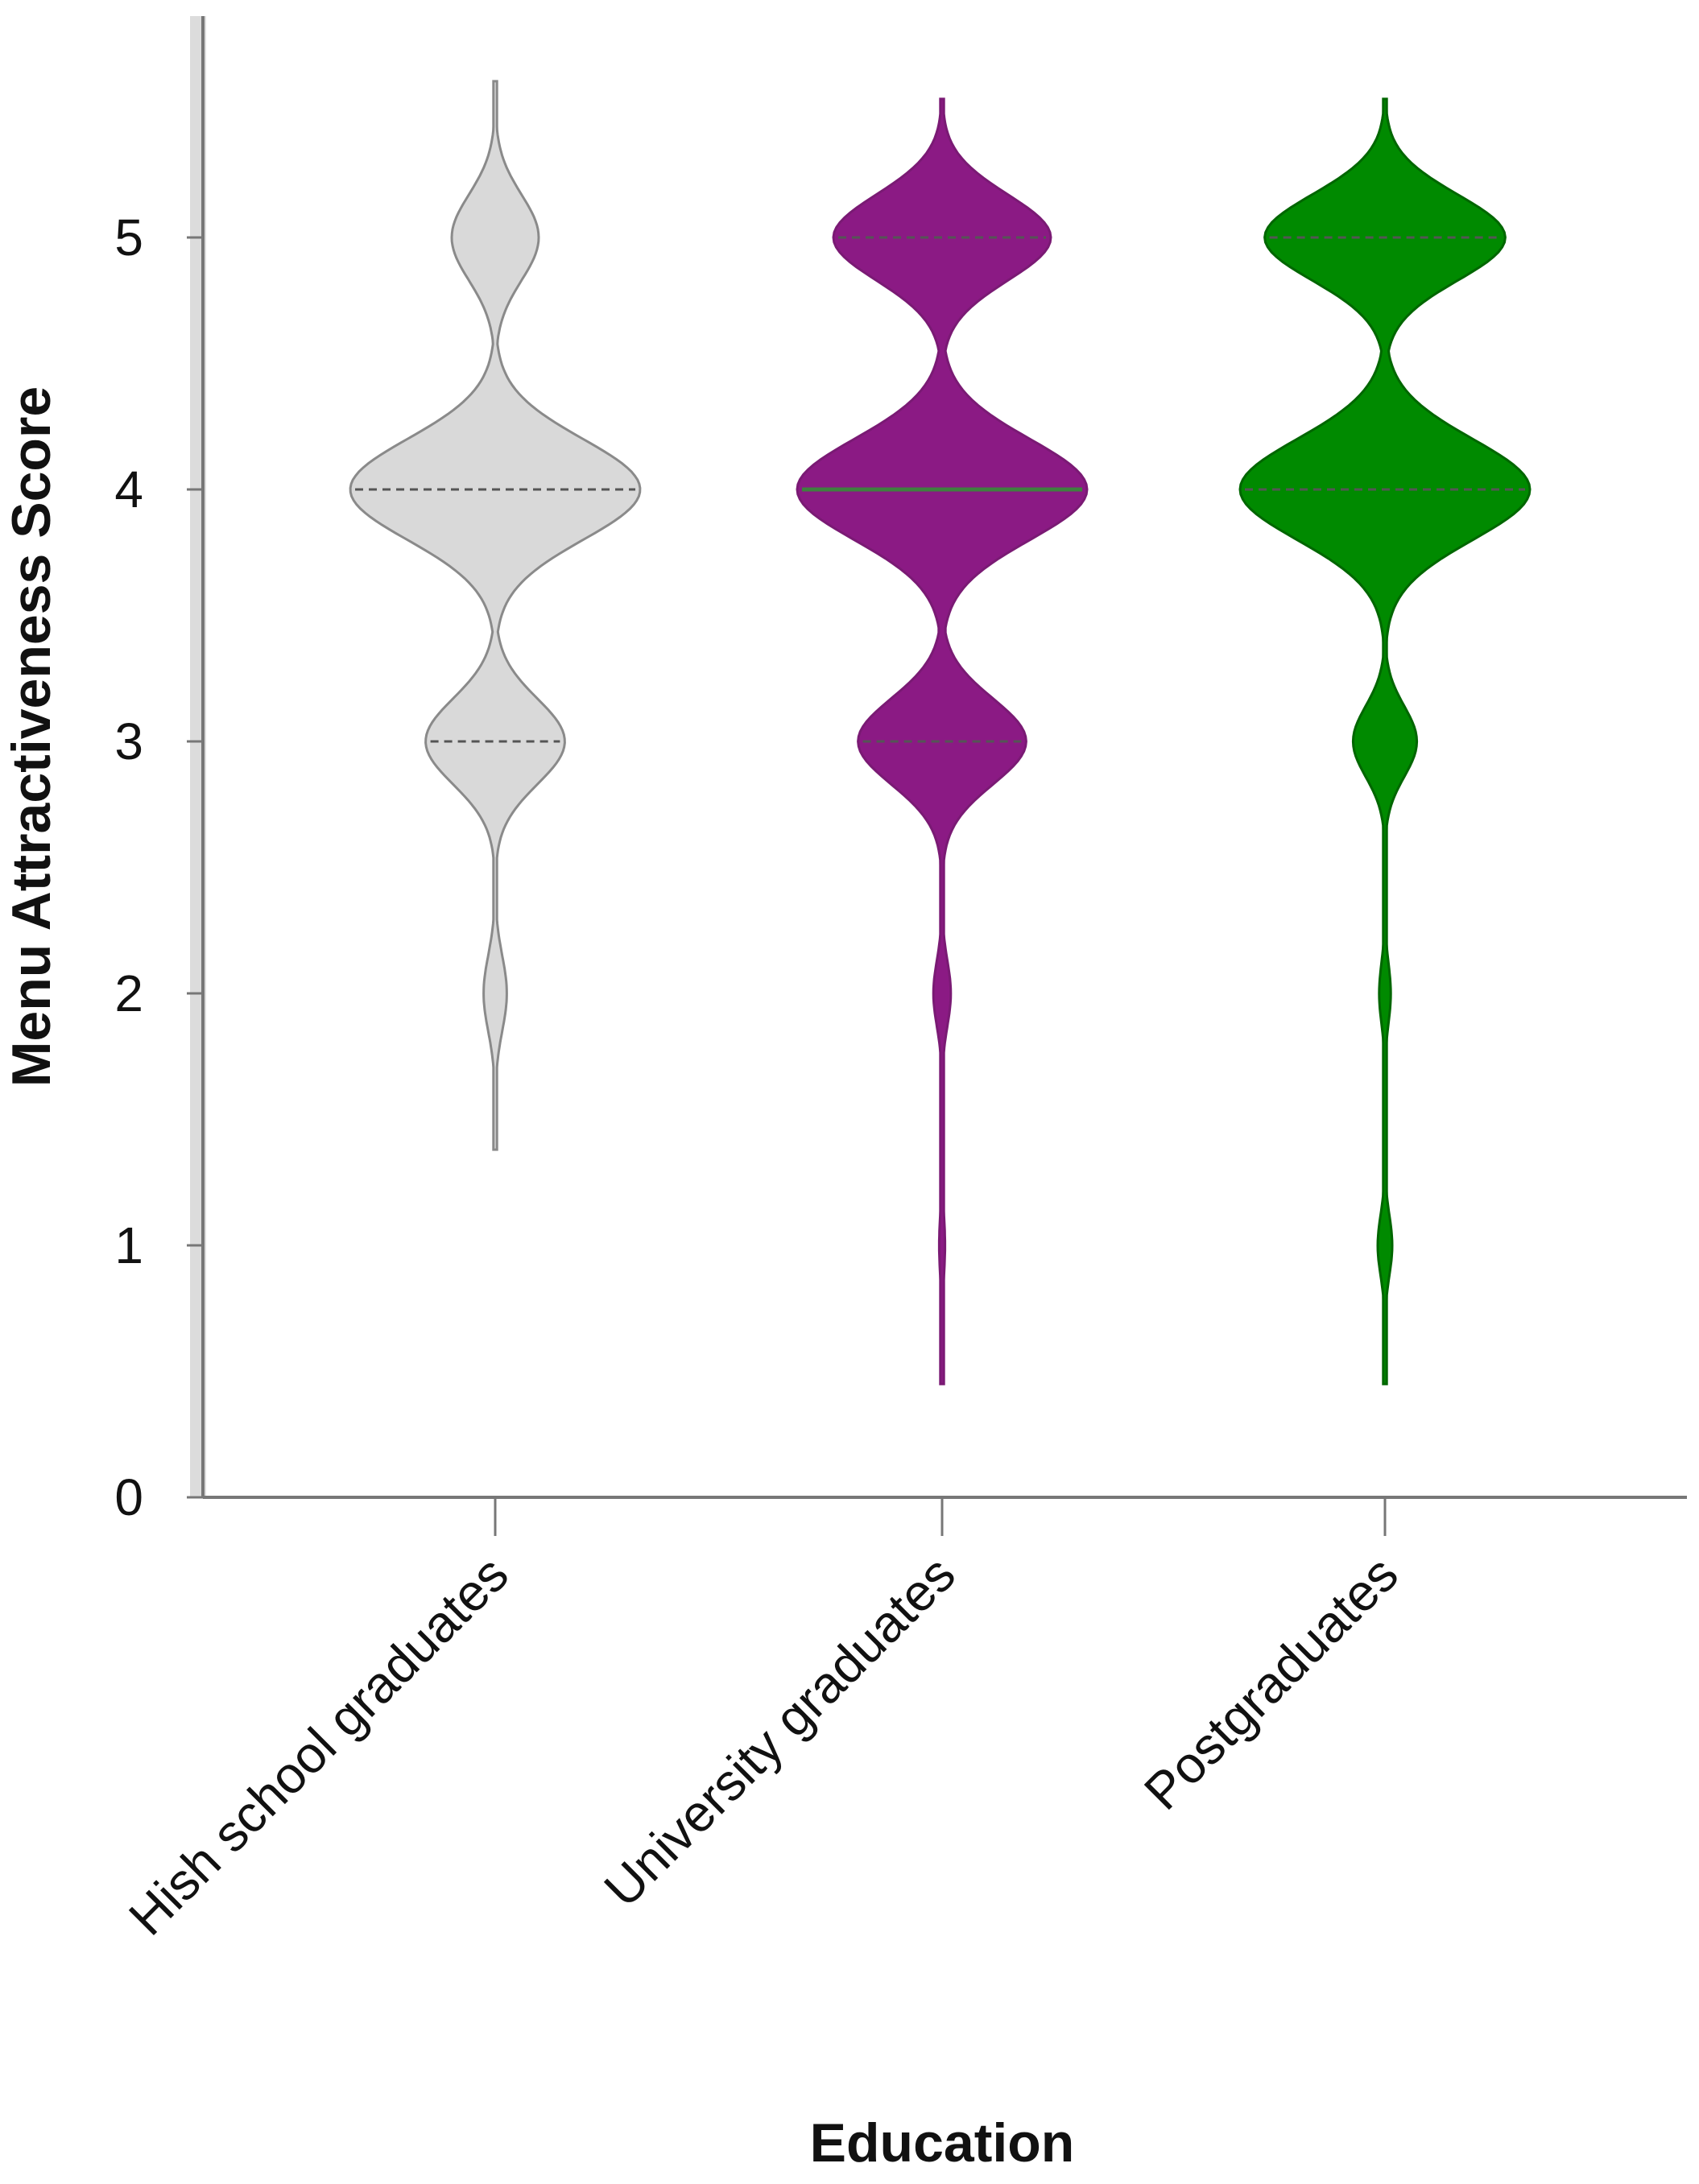 This screenshot has width=1699, height=2184. I want to click on x-axis-title: Education, so click(942, 2143).